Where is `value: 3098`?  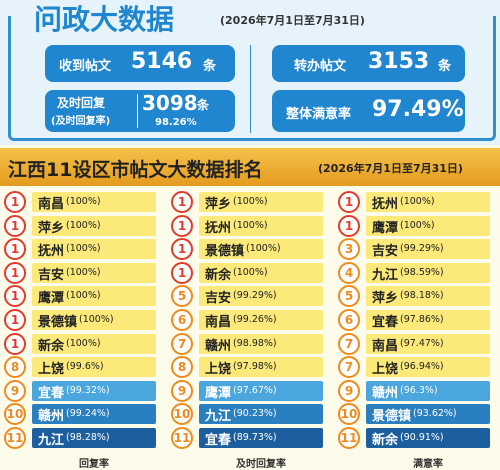 value: 3098 is located at coordinates (170, 103).